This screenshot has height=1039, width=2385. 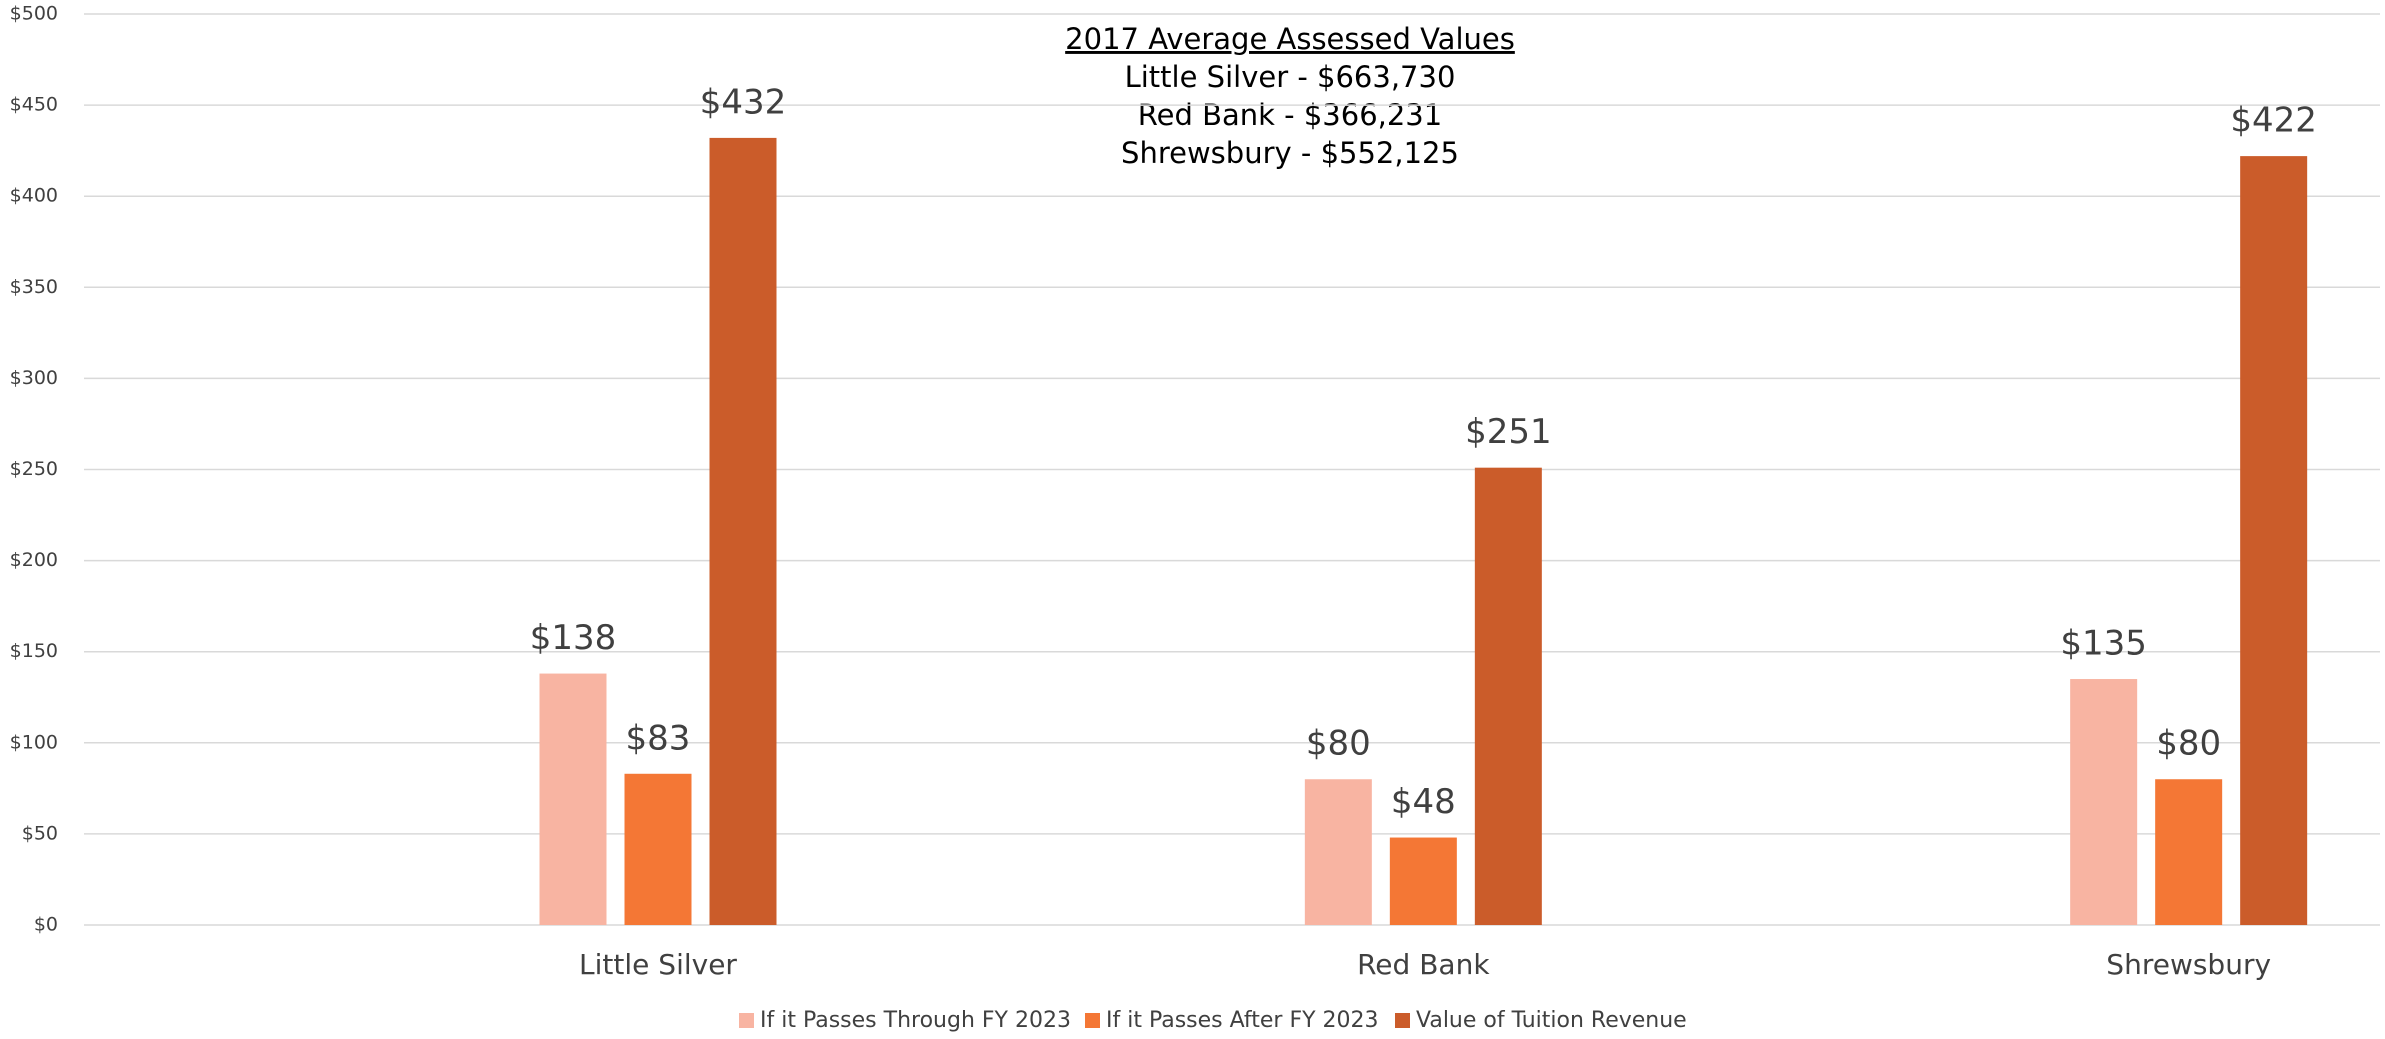 What do you see at coordinates (1423, 964) in the screenshot?
I see `x-tick-label: Red Bank` at bounding box center [1423, 964].